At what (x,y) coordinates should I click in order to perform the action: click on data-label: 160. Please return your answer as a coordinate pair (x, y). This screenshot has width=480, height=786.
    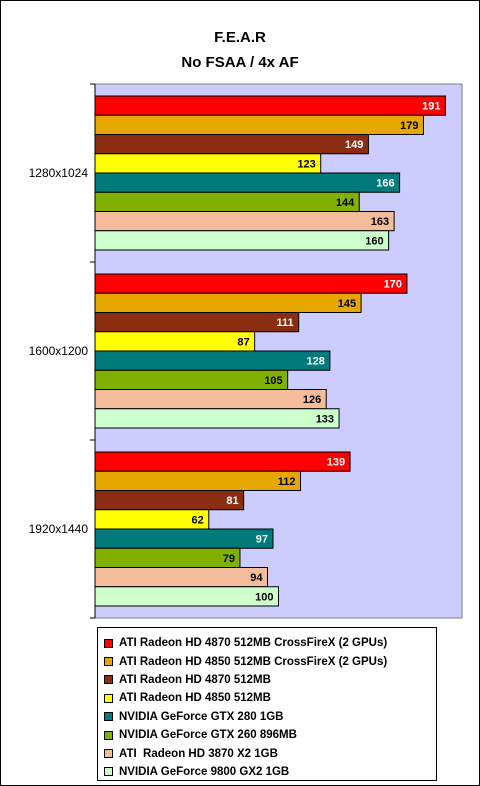
    Looking at the image, I should click on (374, 241).